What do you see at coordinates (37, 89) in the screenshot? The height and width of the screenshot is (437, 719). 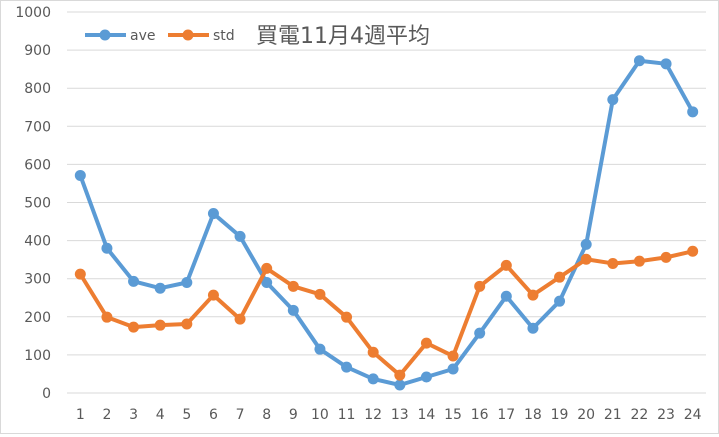 I see `y-tick-label: 800` at bounding box center [37, 89].